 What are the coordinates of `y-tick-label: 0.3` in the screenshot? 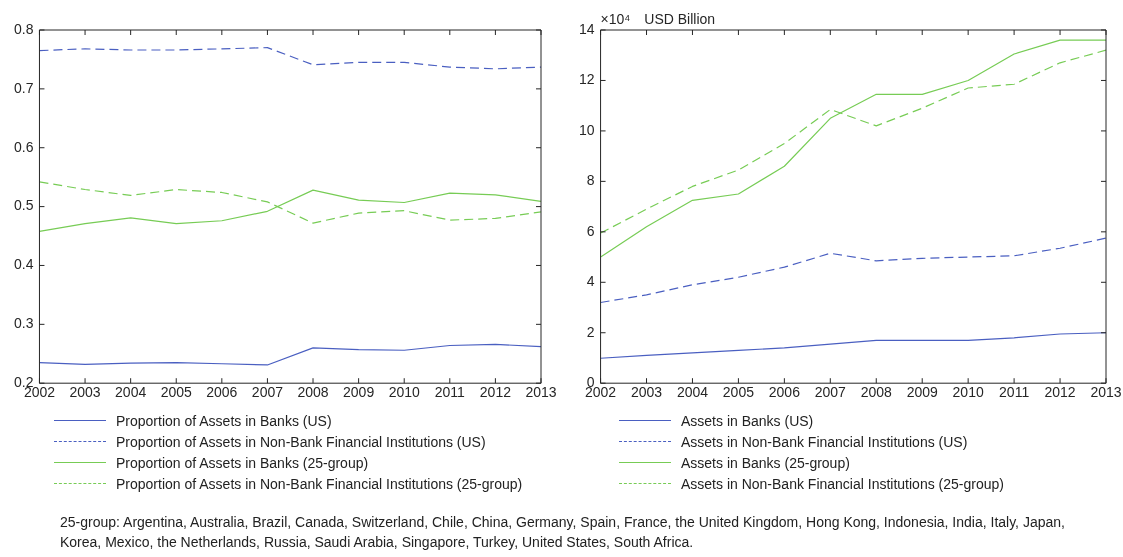 It's located at (23, 323).